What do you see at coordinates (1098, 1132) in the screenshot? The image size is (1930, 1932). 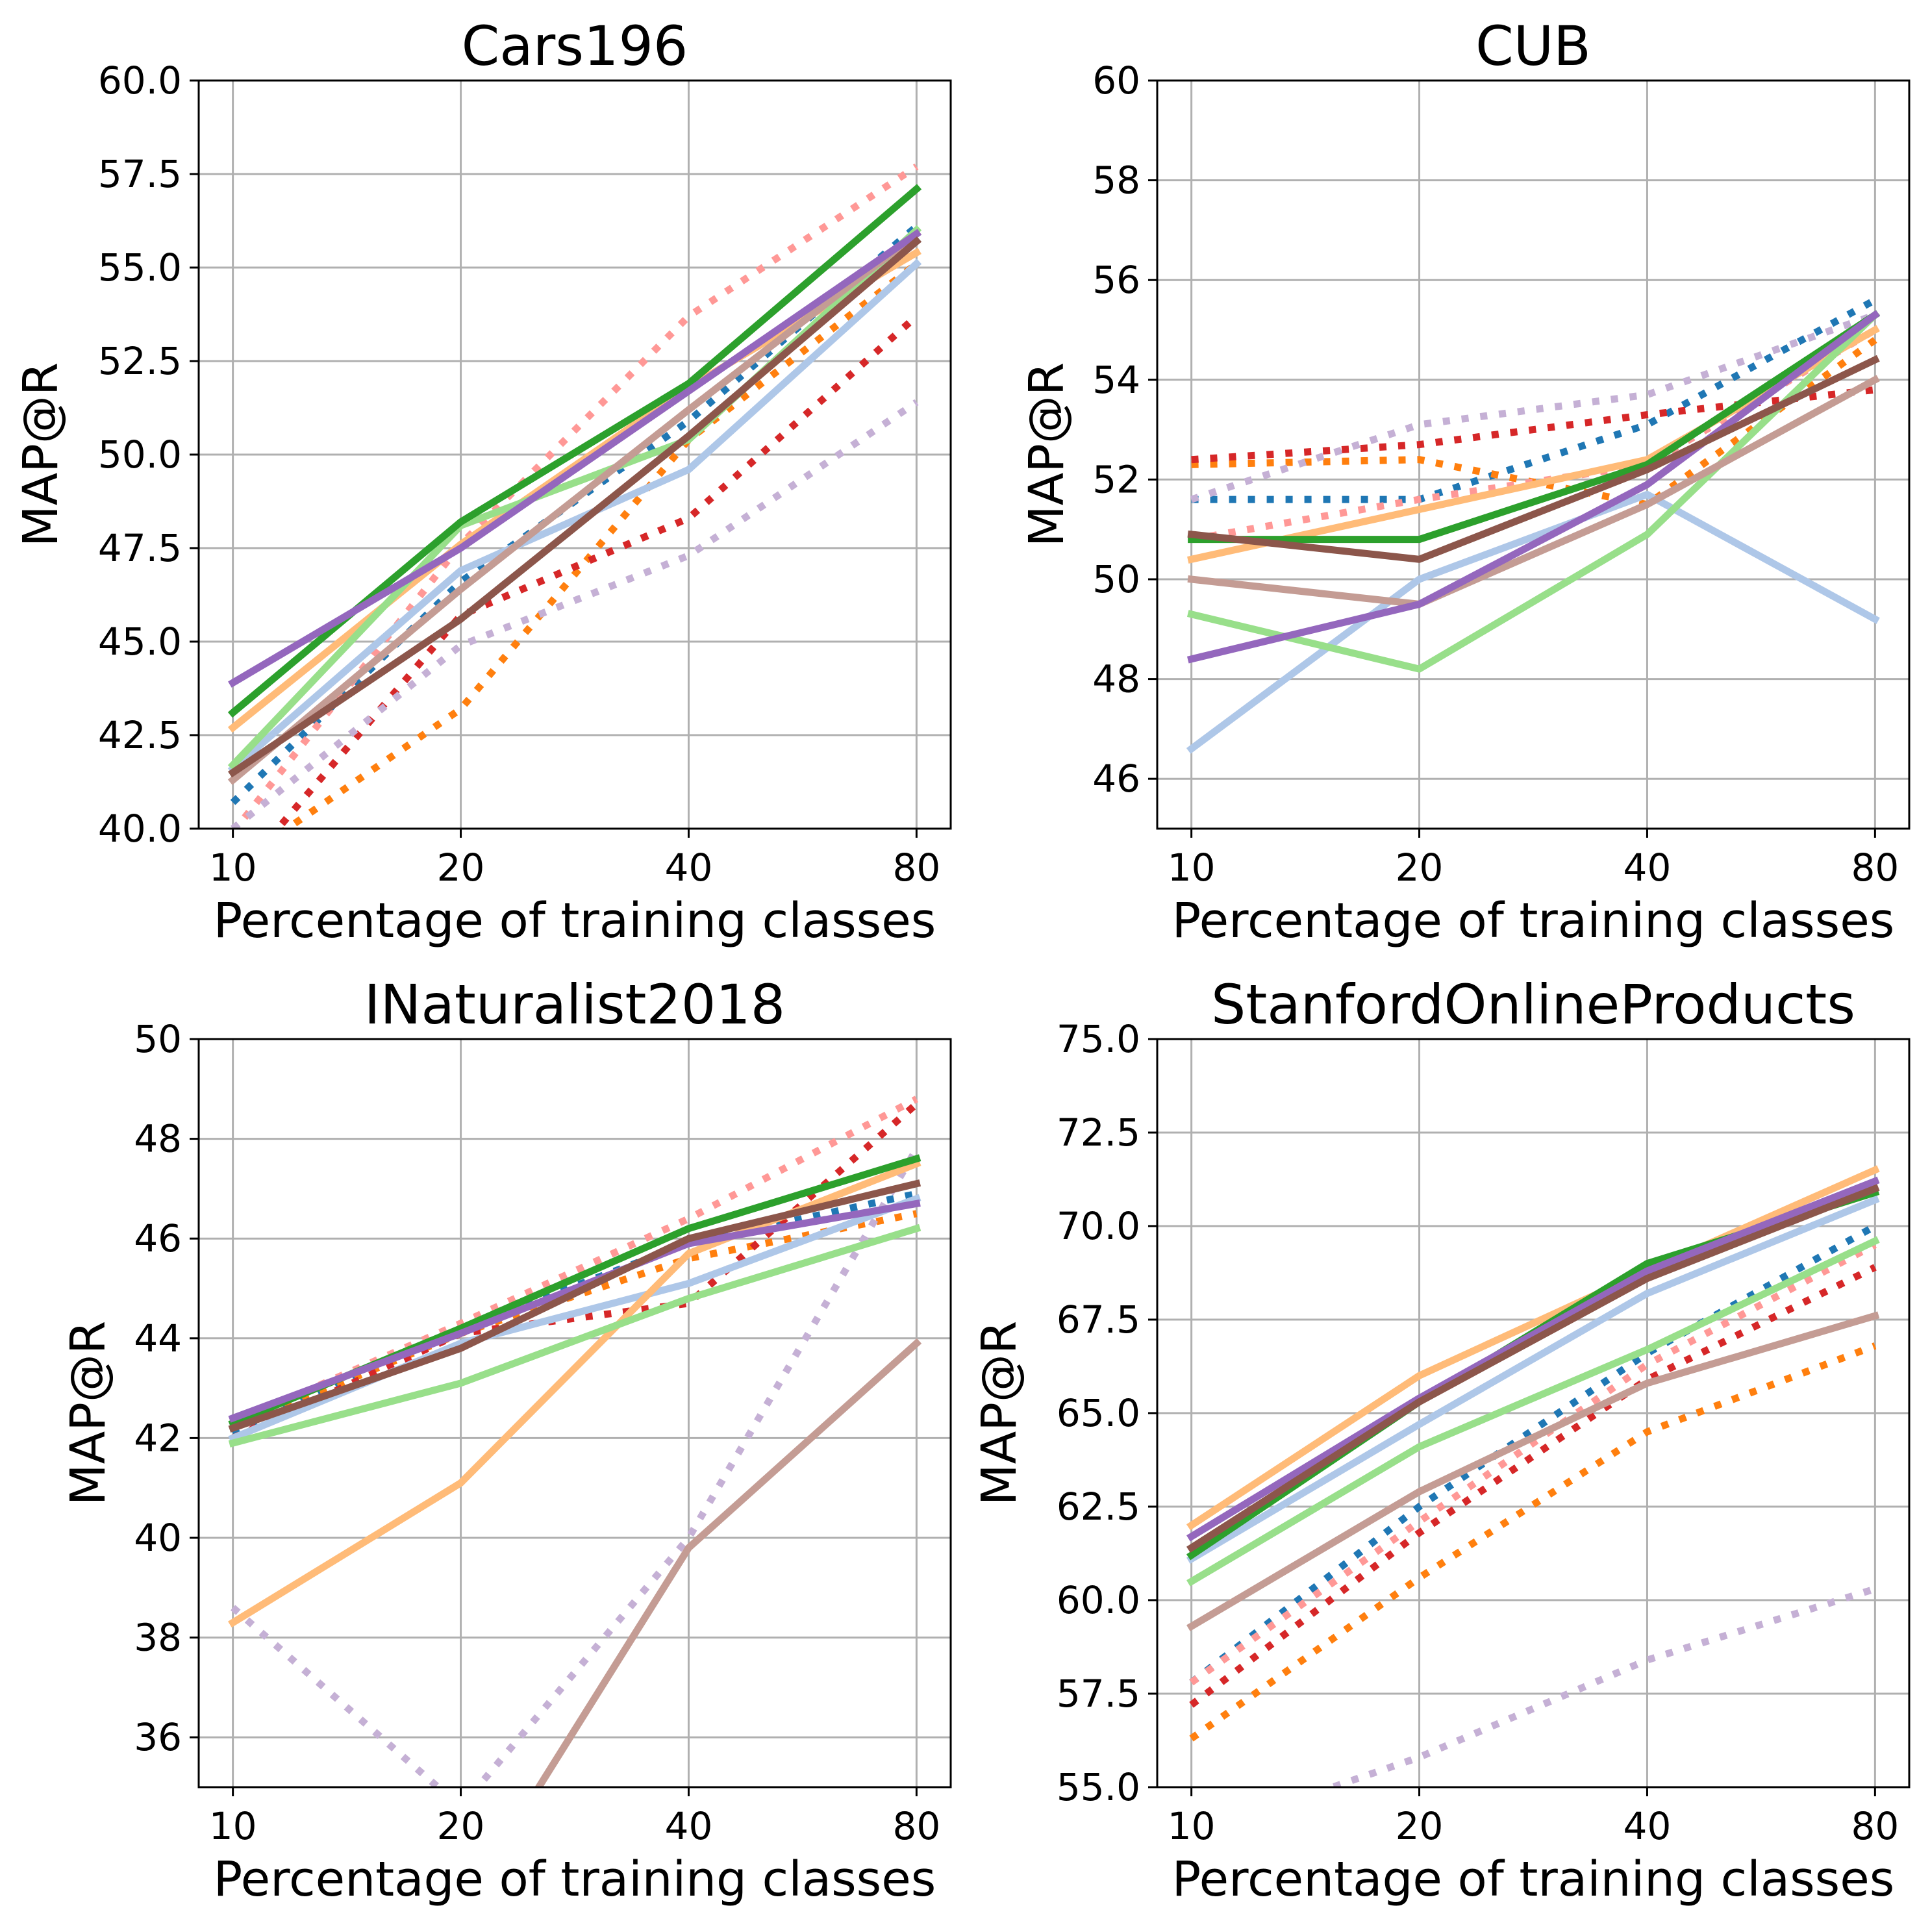 I see `y-tick-label: 72.5` at bounding box center [1098, 1132].